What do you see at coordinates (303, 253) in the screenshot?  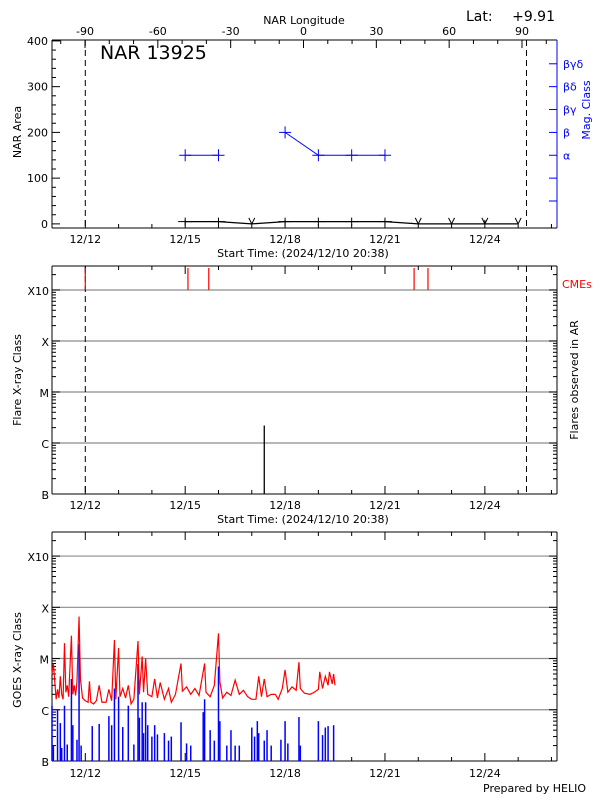 I see `panel1-xlabel: Start Time: (2024/12/10 20:38)` at bounding box center [303, 253].